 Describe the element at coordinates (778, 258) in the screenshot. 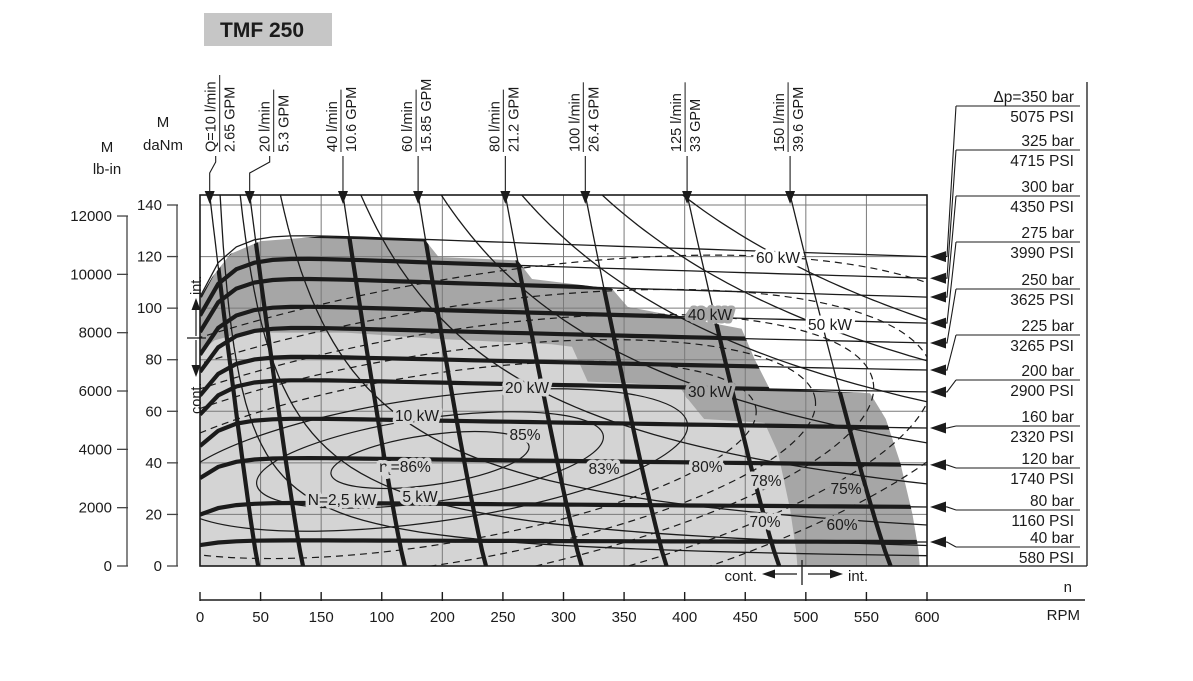

I see `power-curve-label: 60 kW` at that location.